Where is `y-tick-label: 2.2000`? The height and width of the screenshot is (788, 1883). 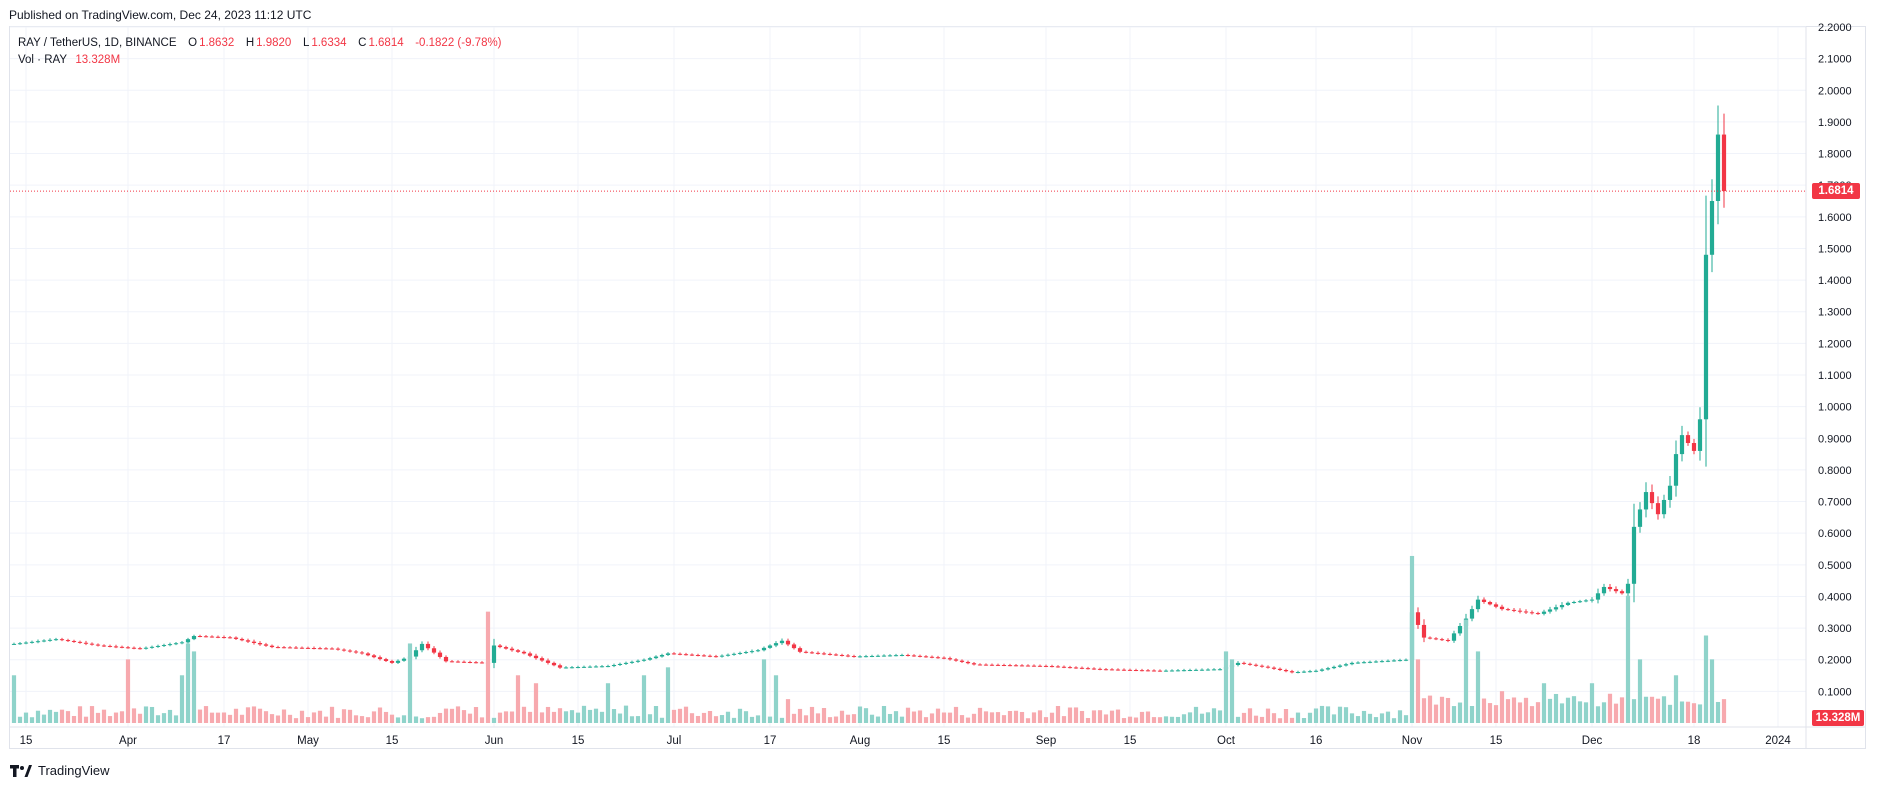
y-tick-label: 2.2000 is located at coordinates (1835, 28).